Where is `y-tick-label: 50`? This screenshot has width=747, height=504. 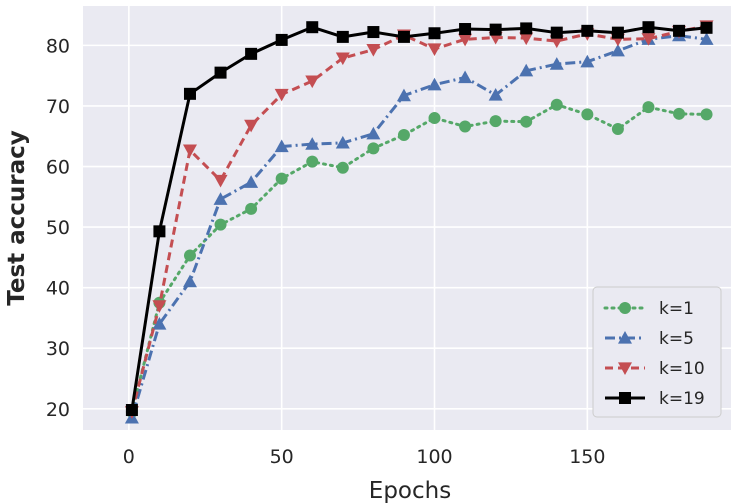
y-tick-label: 50 is located at coordinates (58, 228).